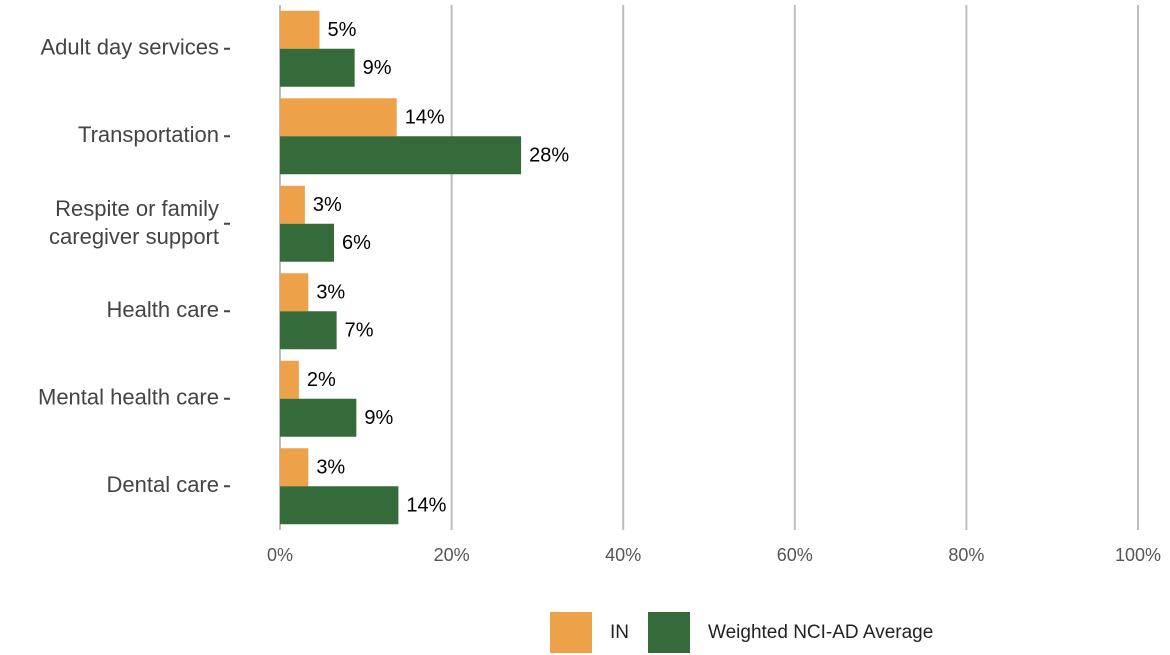  Describe the element at coordinates (820, 632) in the screenshot. I see `legend-label: Weighted NCI-AD Average` at that location.